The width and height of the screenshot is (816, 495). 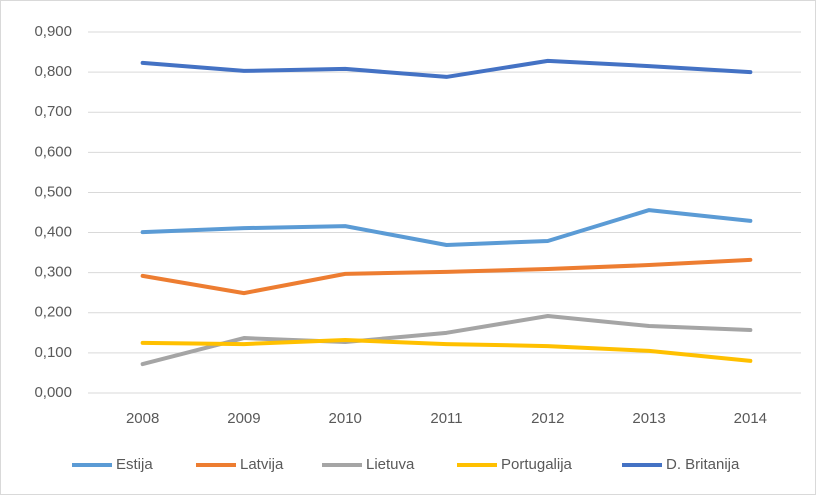 I want to click on y-tick-label: 0,200, so click(x=53, y=312).